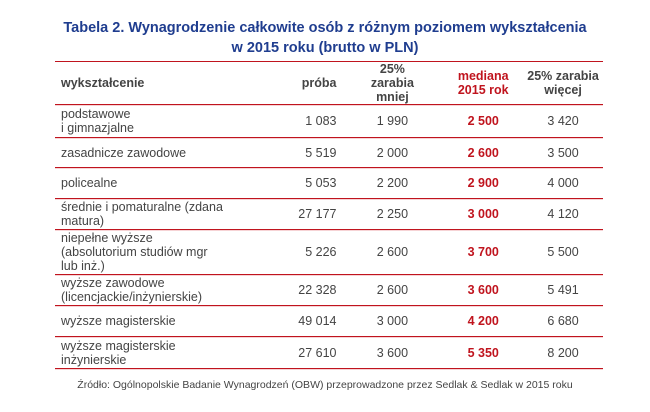 This screenshot has height=412, width=650. What do you see at coordinates (321, 121) in the screenshot?
I see `cell-sample: 1 083` at bounding box center [321, 121].